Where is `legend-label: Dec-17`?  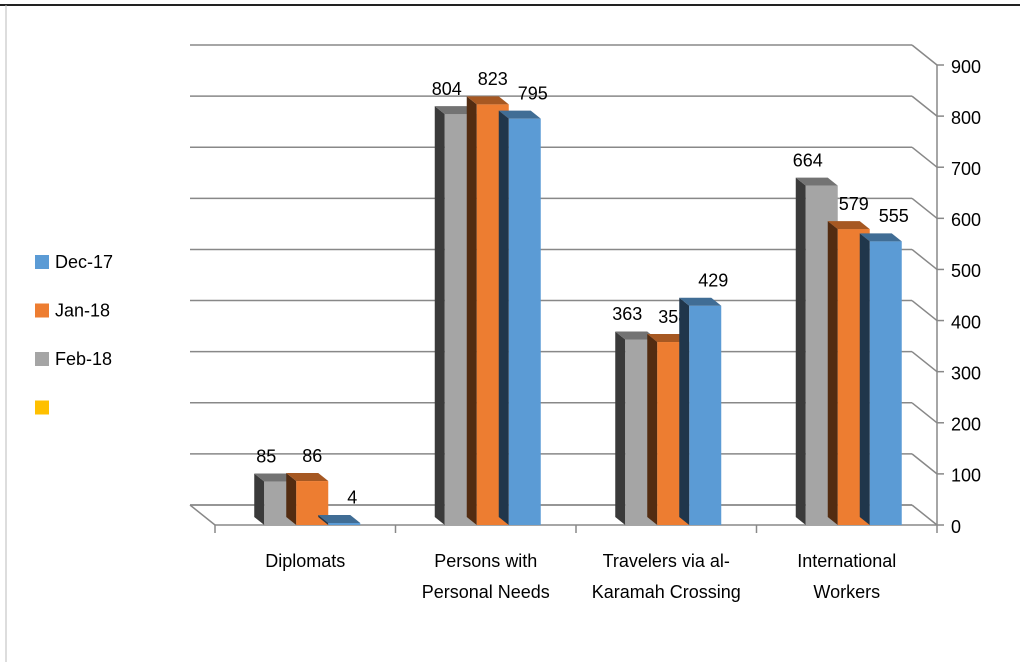 legend-label: Dec-17 is located at coordinates (84, 262).